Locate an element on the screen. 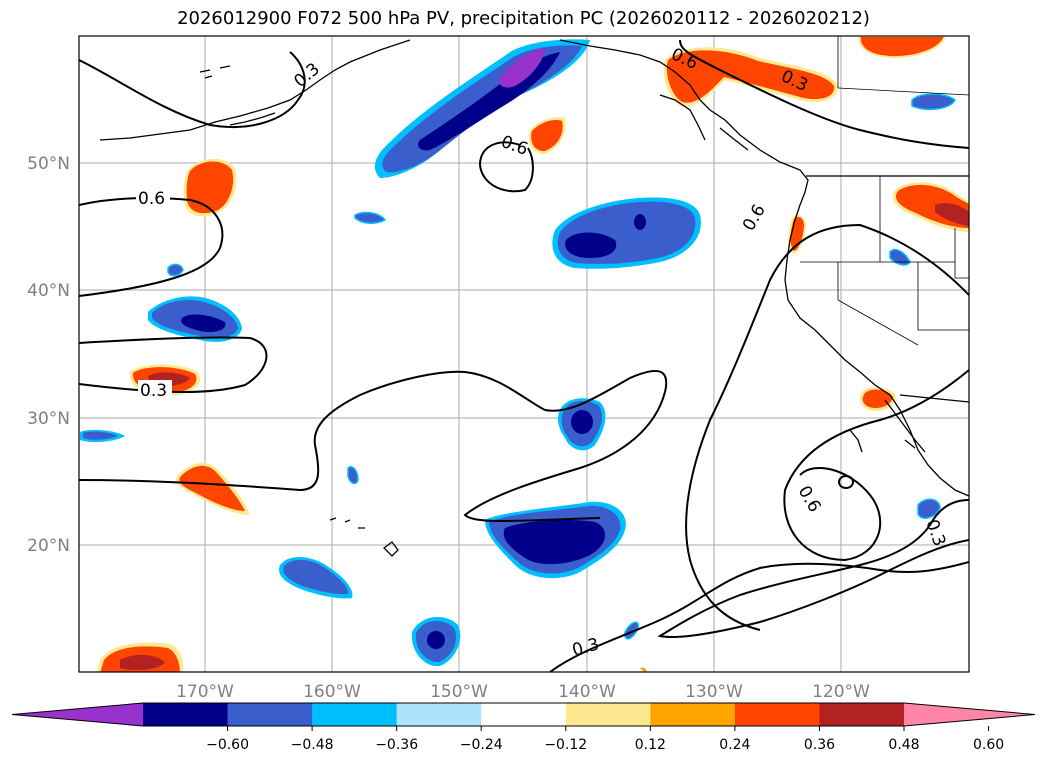 The height and width of the screenshot is (765, 1047). colorbar-tick-label: −0.60 is located at coordinates (227, 745).